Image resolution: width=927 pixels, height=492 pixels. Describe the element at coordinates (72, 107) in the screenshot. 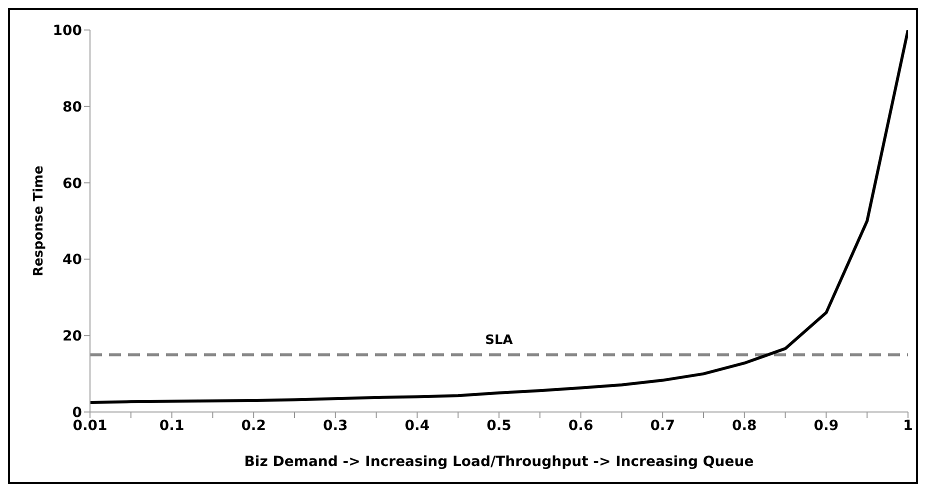

I see `y-tick-label: 80` at that location.